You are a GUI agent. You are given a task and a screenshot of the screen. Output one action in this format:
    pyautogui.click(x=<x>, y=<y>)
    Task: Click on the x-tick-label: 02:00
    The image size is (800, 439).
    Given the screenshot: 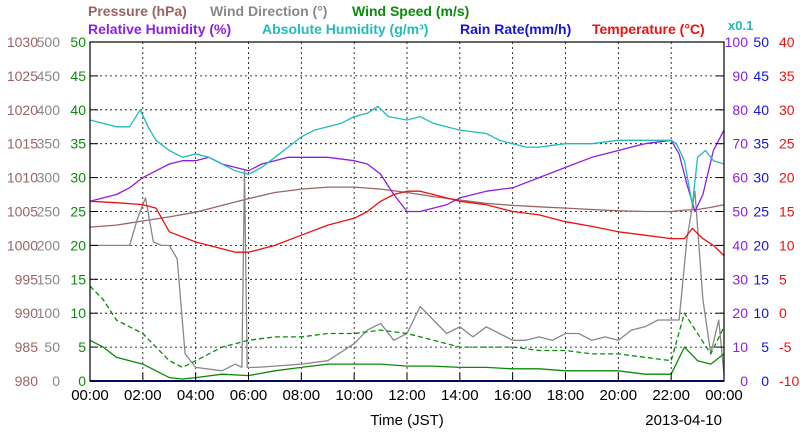 What is the action you would take?
    pyautogui.click(x=143, y=395)
    